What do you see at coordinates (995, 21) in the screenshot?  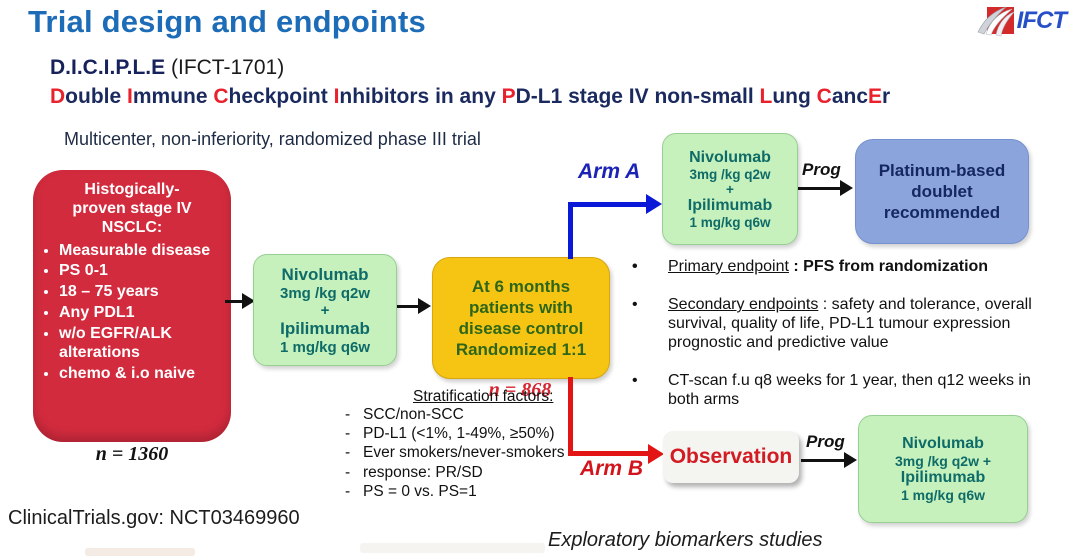 I see `ifct-logo-icon` at bounding box center [995, 21].